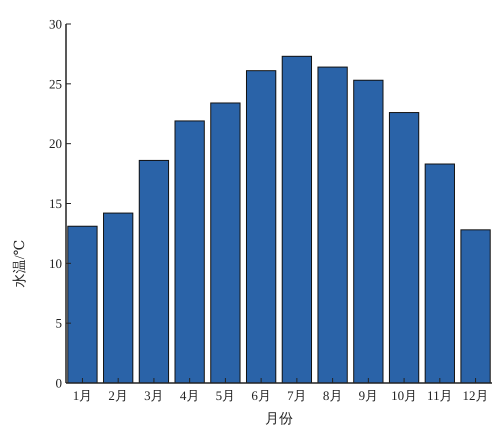 Image resolution: width=500 pixels, height=433 pixels. Describe the element at coordinates (118, 395) in the screenshot. I see `x-tick-label: 2月` at that location.